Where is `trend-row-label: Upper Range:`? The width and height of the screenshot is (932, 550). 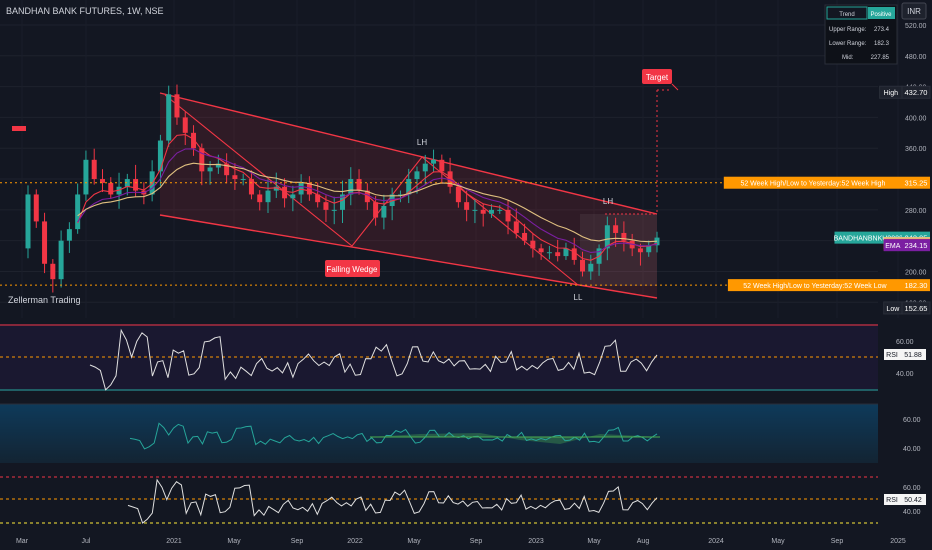 trend-row-label: Upper Range: is located at coordinates (848, 30).